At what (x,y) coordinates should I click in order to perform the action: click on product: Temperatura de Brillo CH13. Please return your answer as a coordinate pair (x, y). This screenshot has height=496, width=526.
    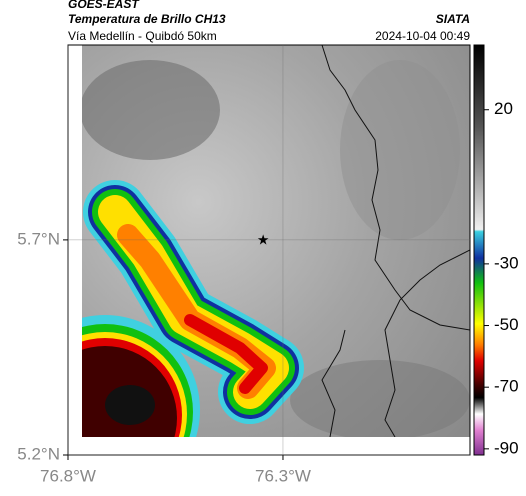
    Looking at the image, I should click on (147, 19).